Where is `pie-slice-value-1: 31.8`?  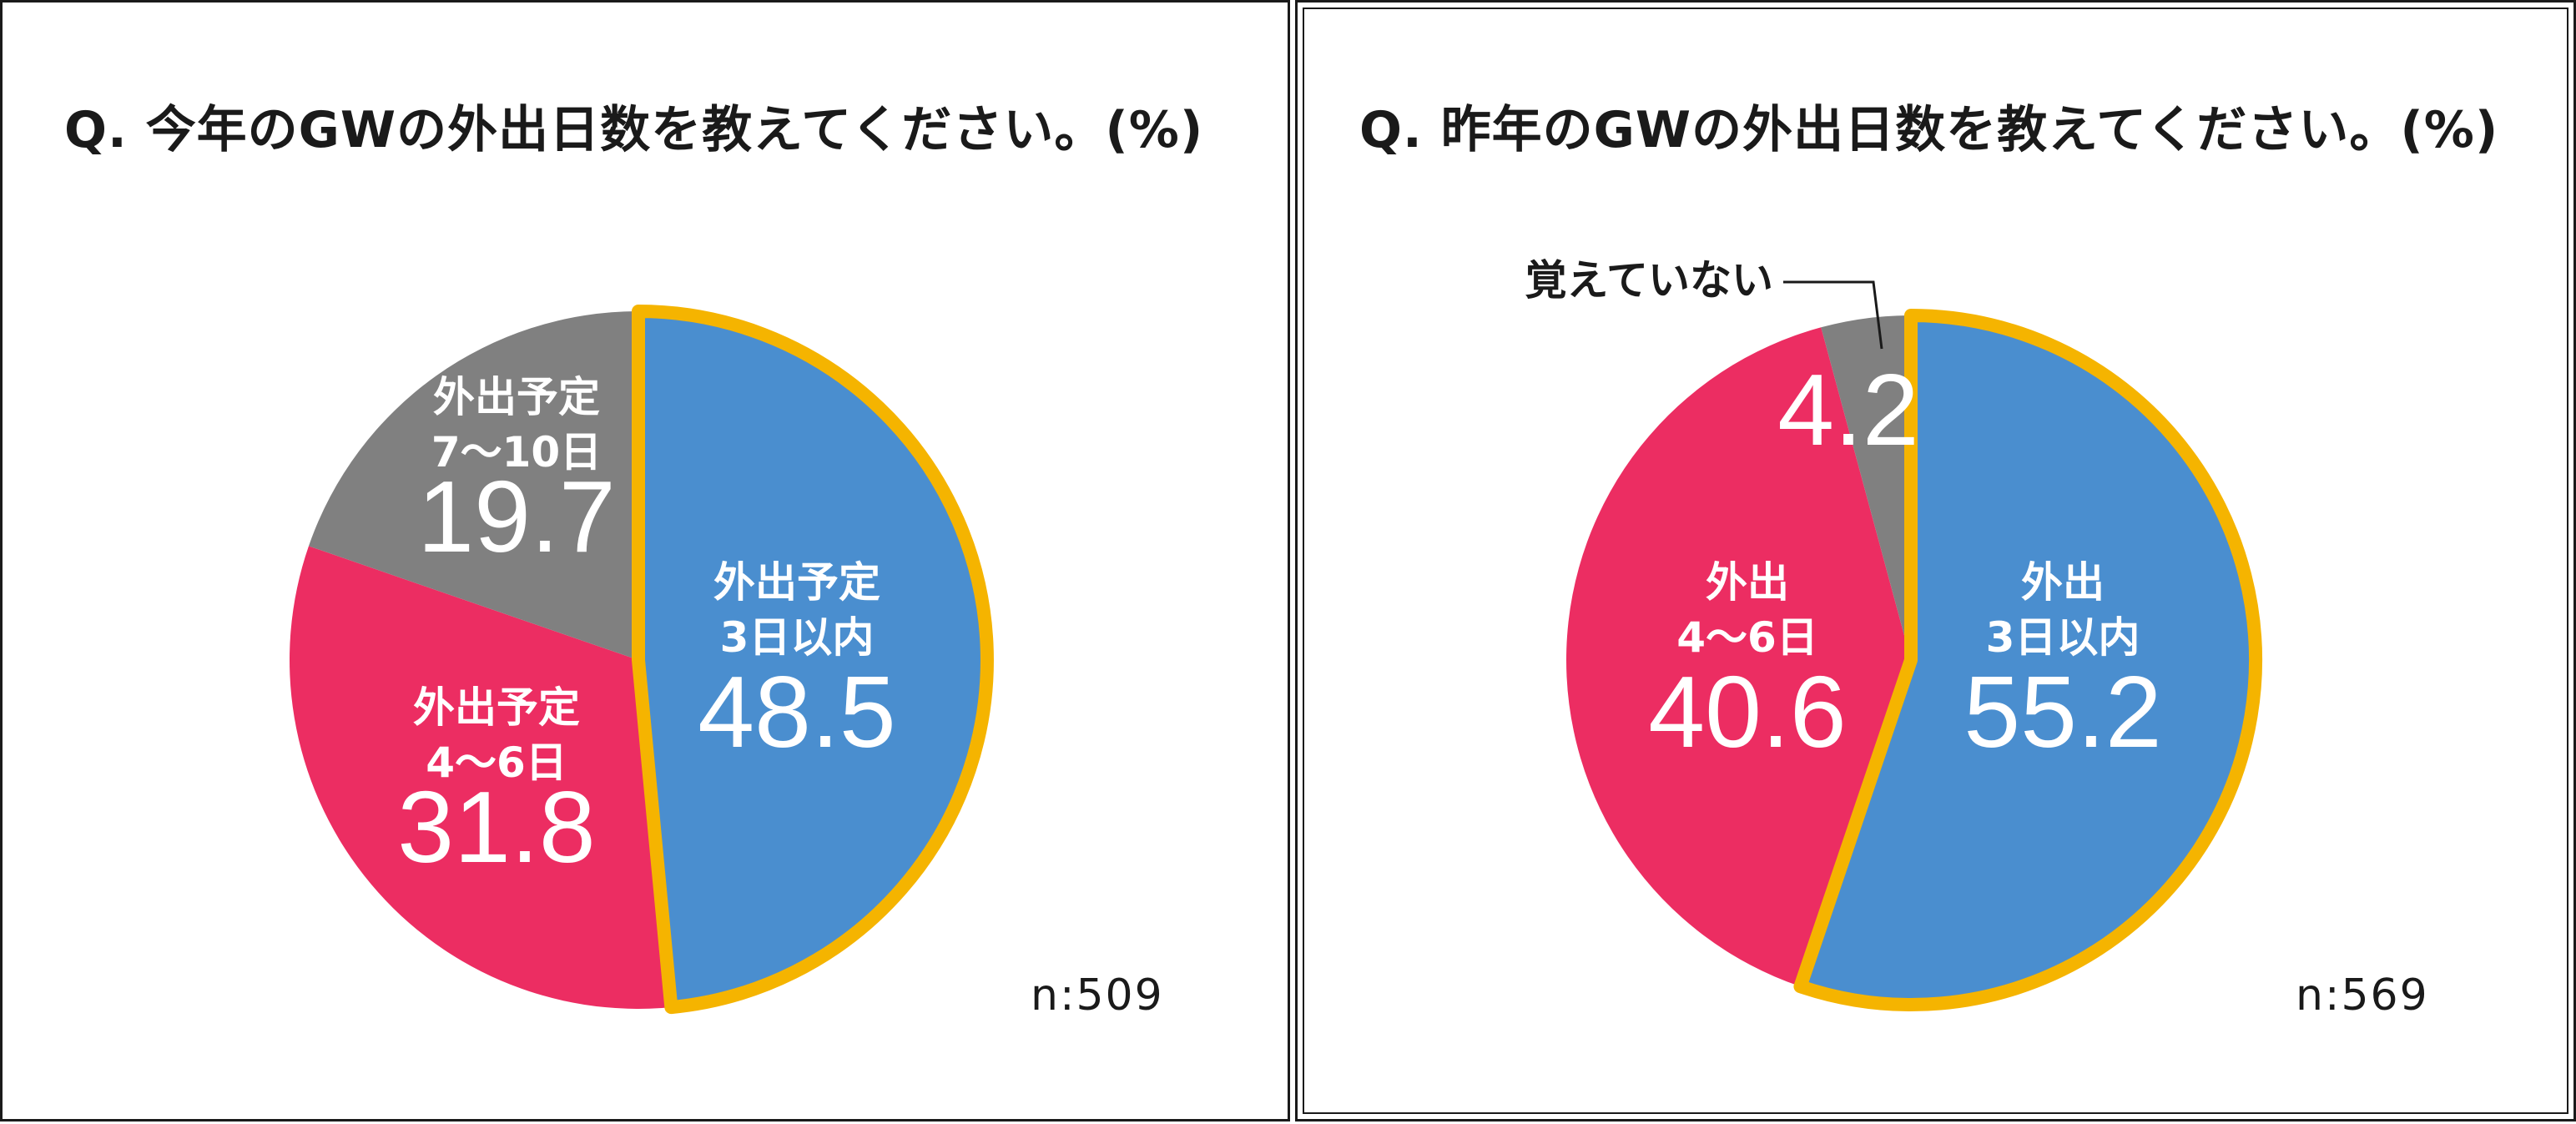
pie-slice-value-1: 31.8 is located at coordinates (496, 827).